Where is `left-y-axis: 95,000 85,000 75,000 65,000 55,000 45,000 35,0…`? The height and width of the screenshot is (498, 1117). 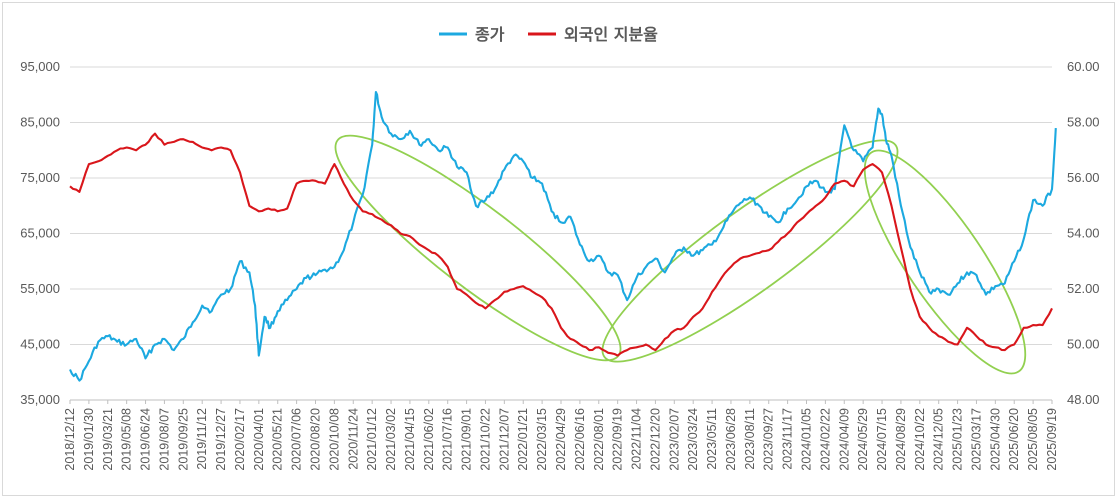 left-y-axis: 95,000 85,000 75,000 65,000 55,000 45,000 35,0… is located at coordinates (40, 233).